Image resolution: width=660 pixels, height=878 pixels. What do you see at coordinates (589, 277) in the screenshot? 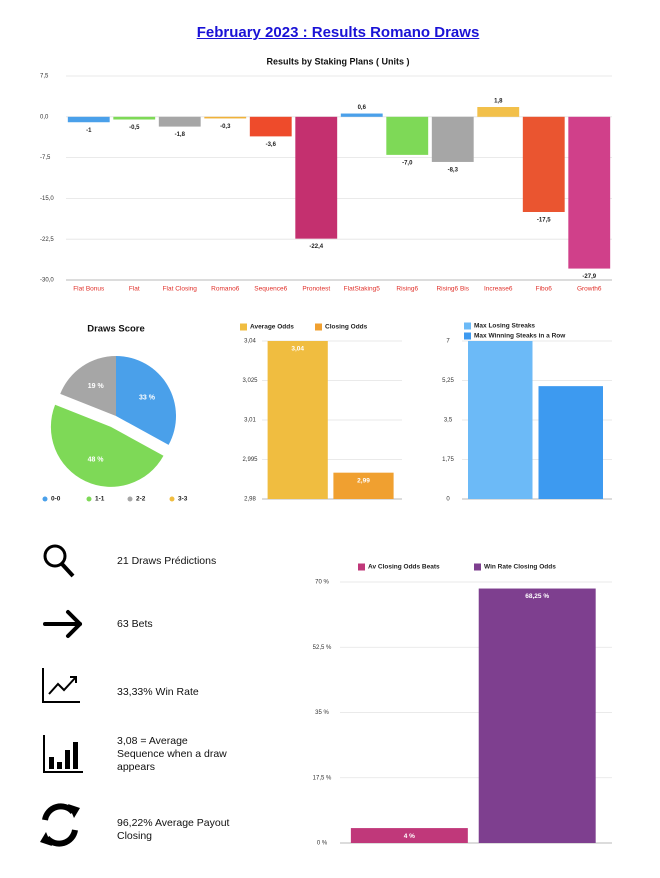
I see `value-label: -27,9` at bounding box center [589, 277].